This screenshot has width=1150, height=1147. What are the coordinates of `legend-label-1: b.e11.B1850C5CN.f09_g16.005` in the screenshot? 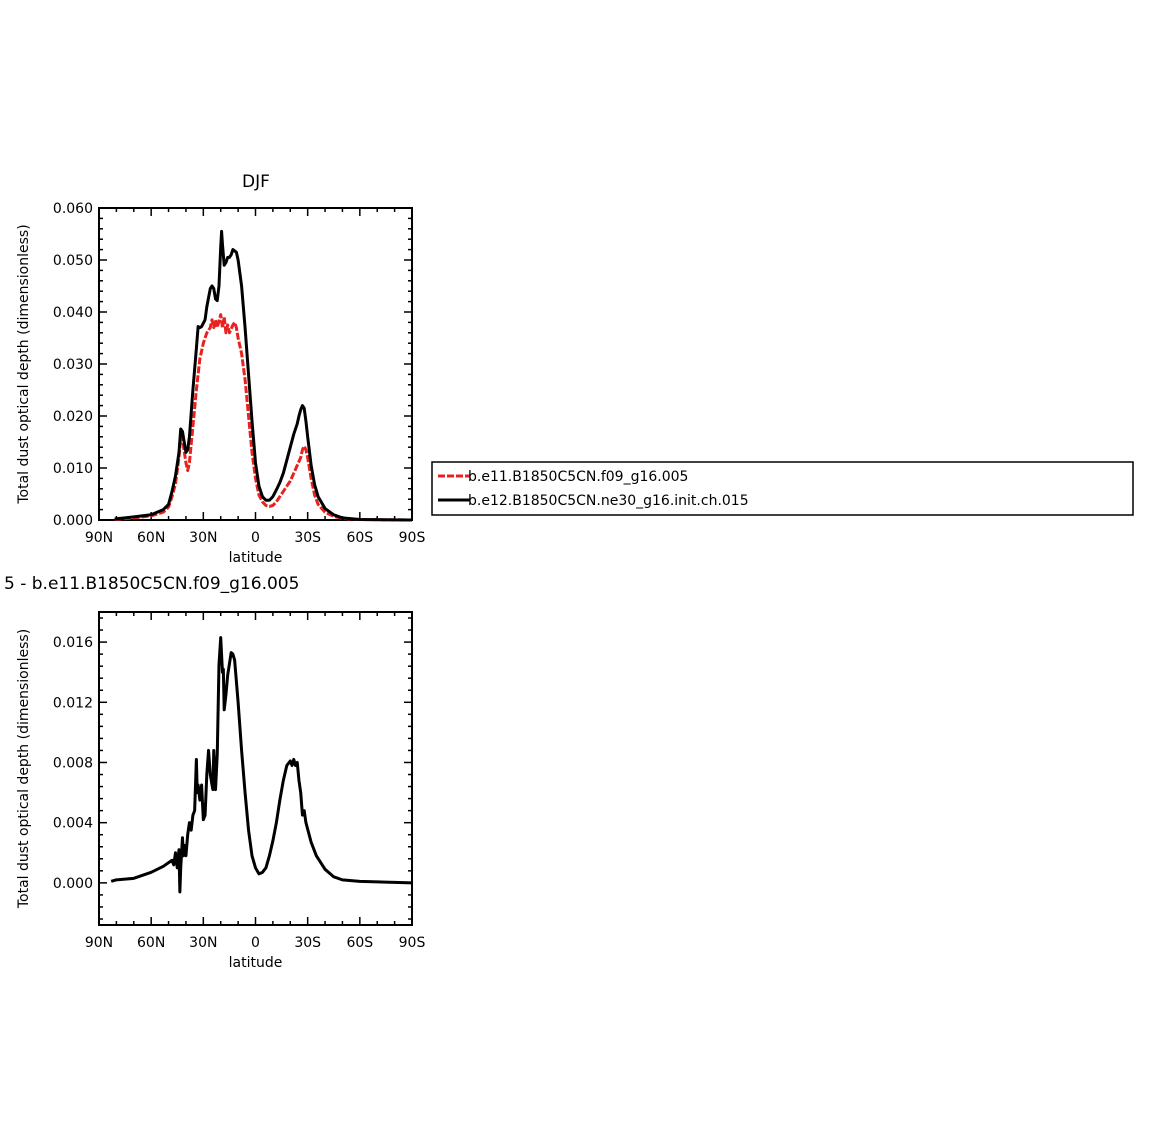 It's located at (578, 477).